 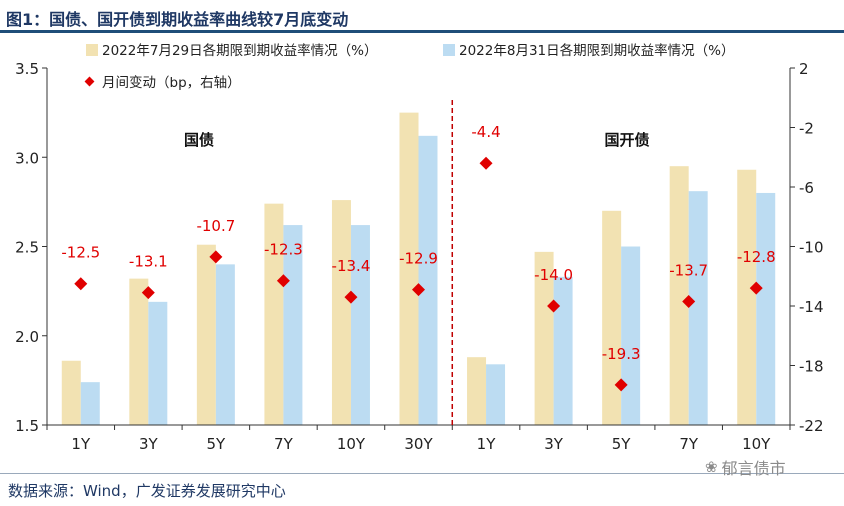 What do you see at coordinates (756, 257) in the screenshot?
I see `change-label: -12.8` at bounding box center [756, 257].